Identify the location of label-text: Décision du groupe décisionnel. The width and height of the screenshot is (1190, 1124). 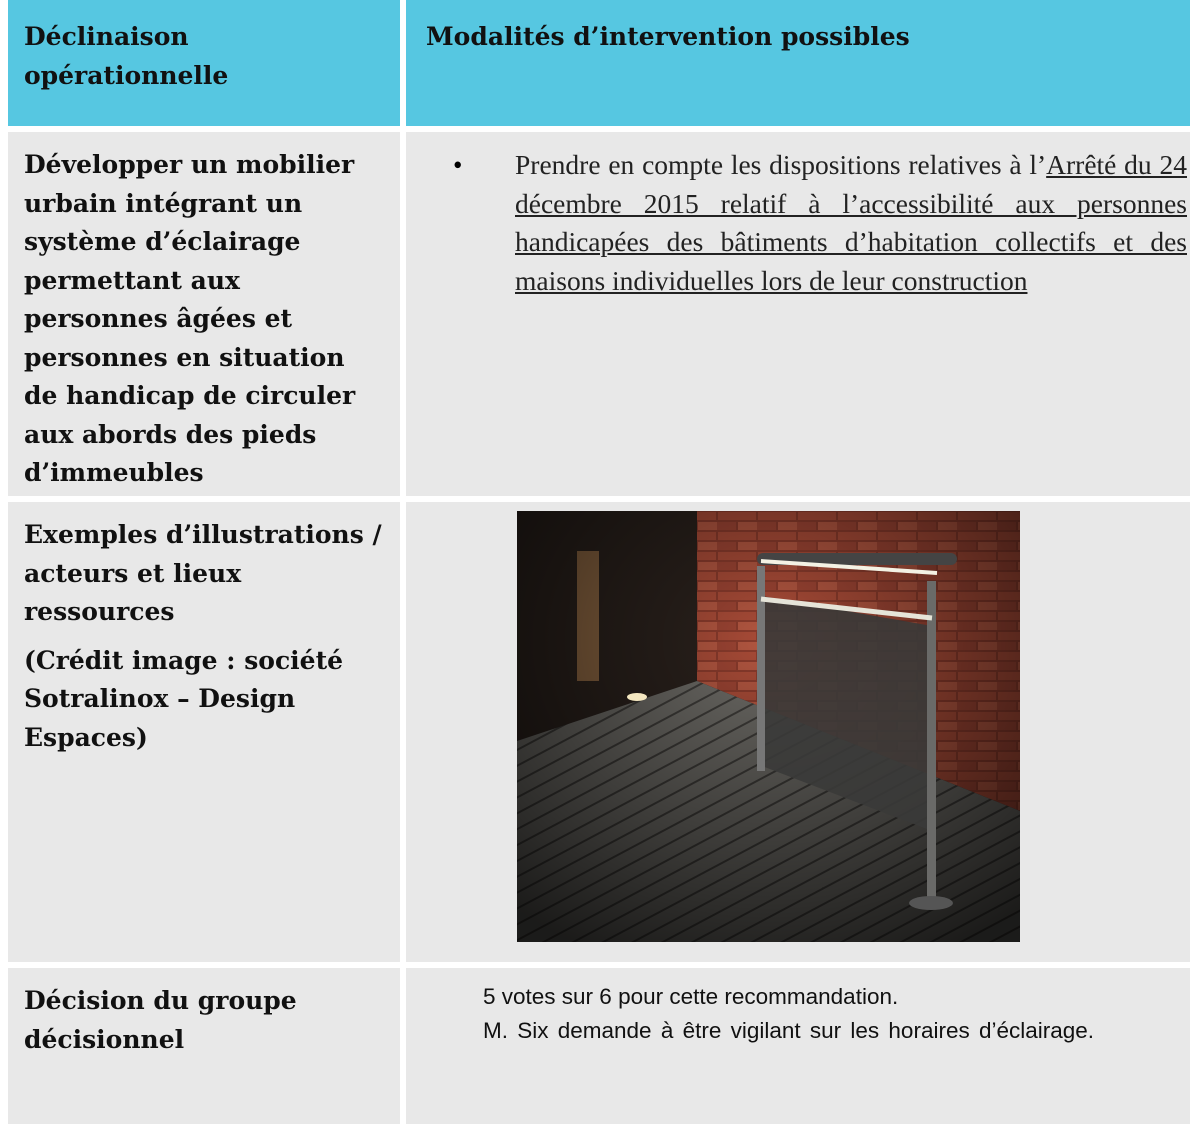
(160, 1020).